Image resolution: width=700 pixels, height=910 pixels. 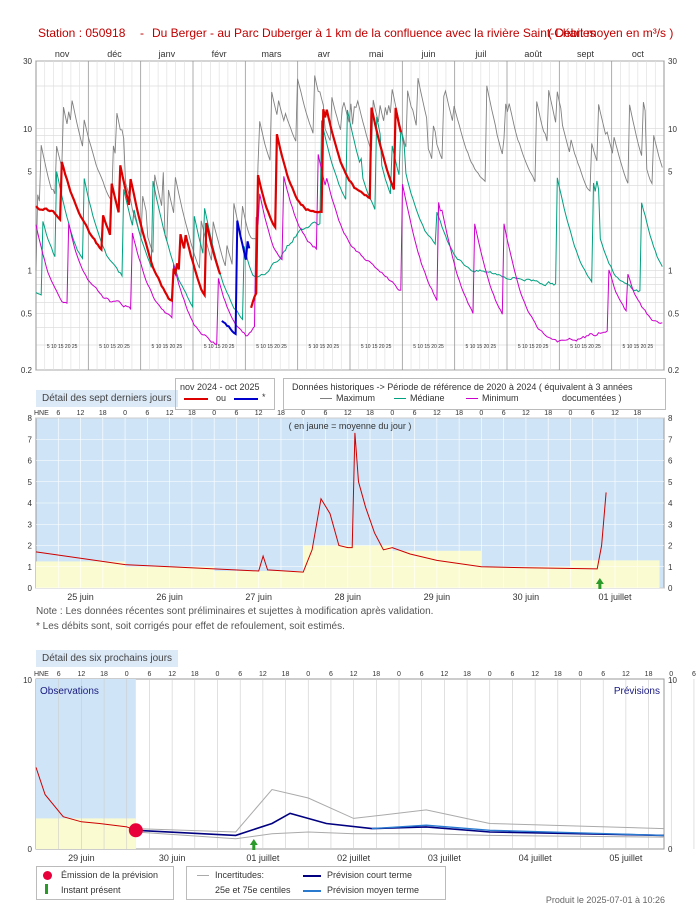 What do you see at coordinates (600, 586) in the screenshot?
I see `present-arrow-stem` at bounding box center [600, 586].